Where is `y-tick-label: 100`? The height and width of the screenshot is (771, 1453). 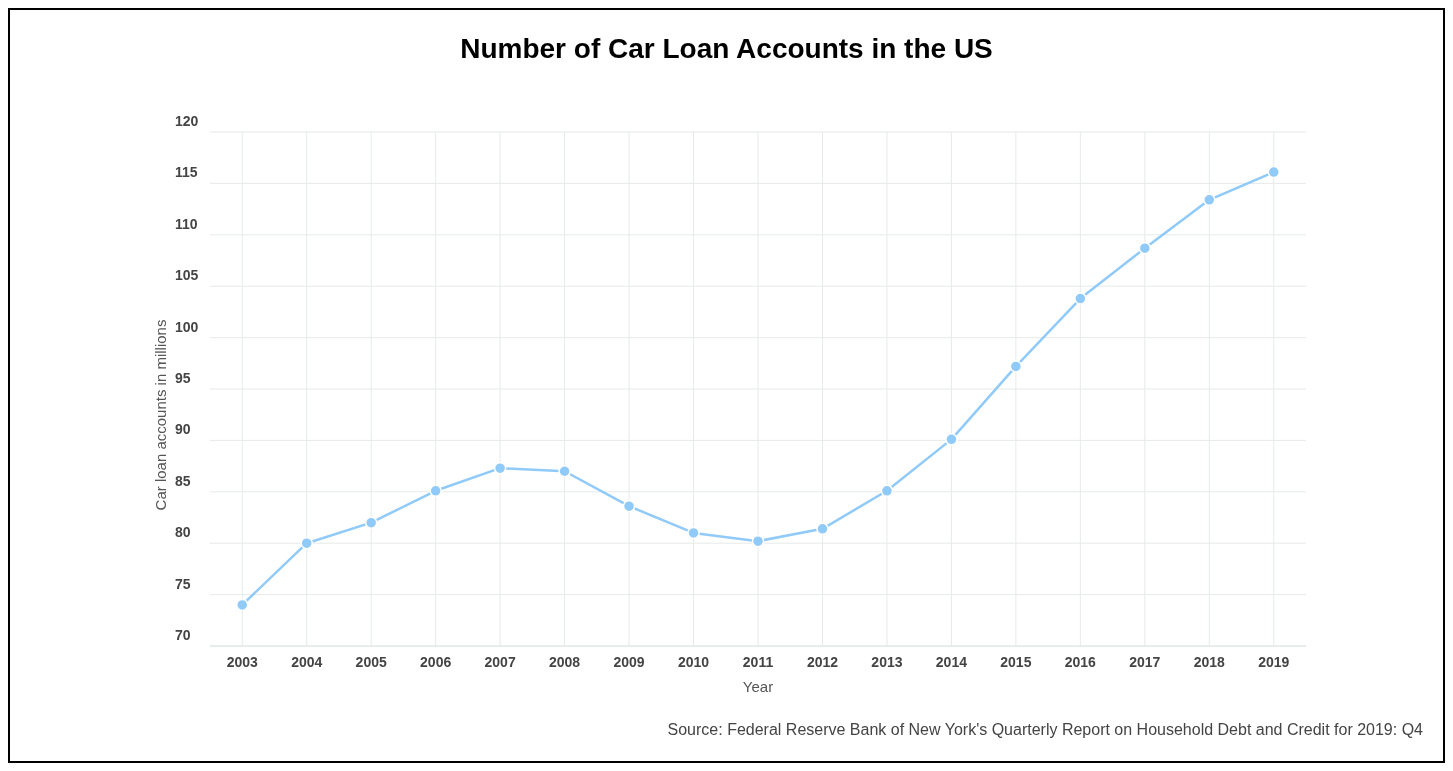 y-tick-label: 100 is located at coordinates (187, 326).